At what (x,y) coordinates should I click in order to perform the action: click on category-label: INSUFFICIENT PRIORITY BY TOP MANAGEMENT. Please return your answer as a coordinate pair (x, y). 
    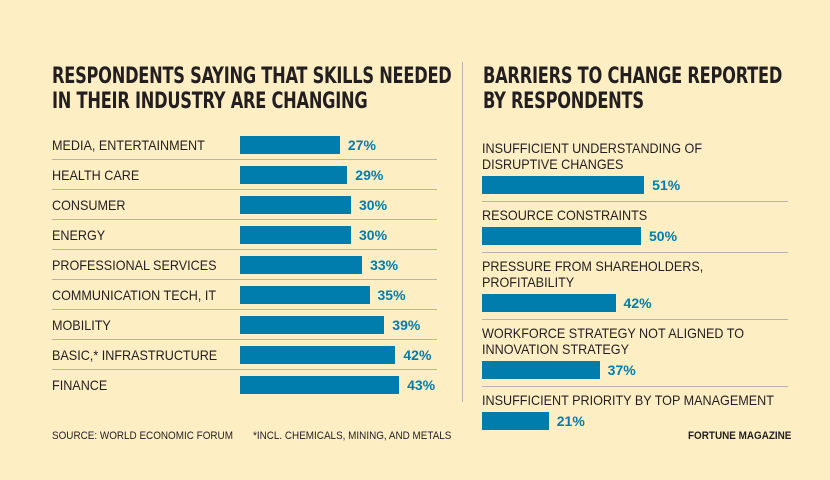
    Looking at the image, I should click on (628, 400).